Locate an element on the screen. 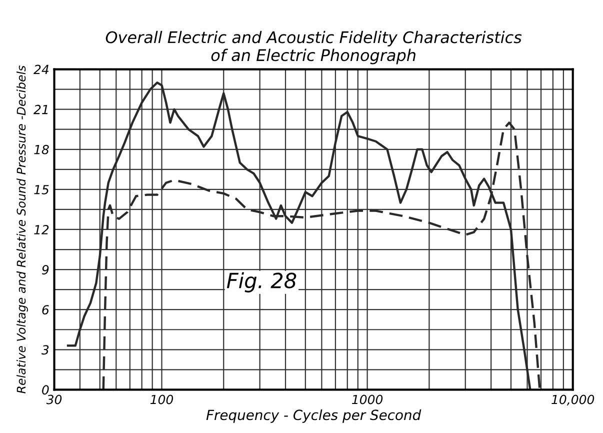  y-tick-label: 24 is located at coordinates (41, 69).